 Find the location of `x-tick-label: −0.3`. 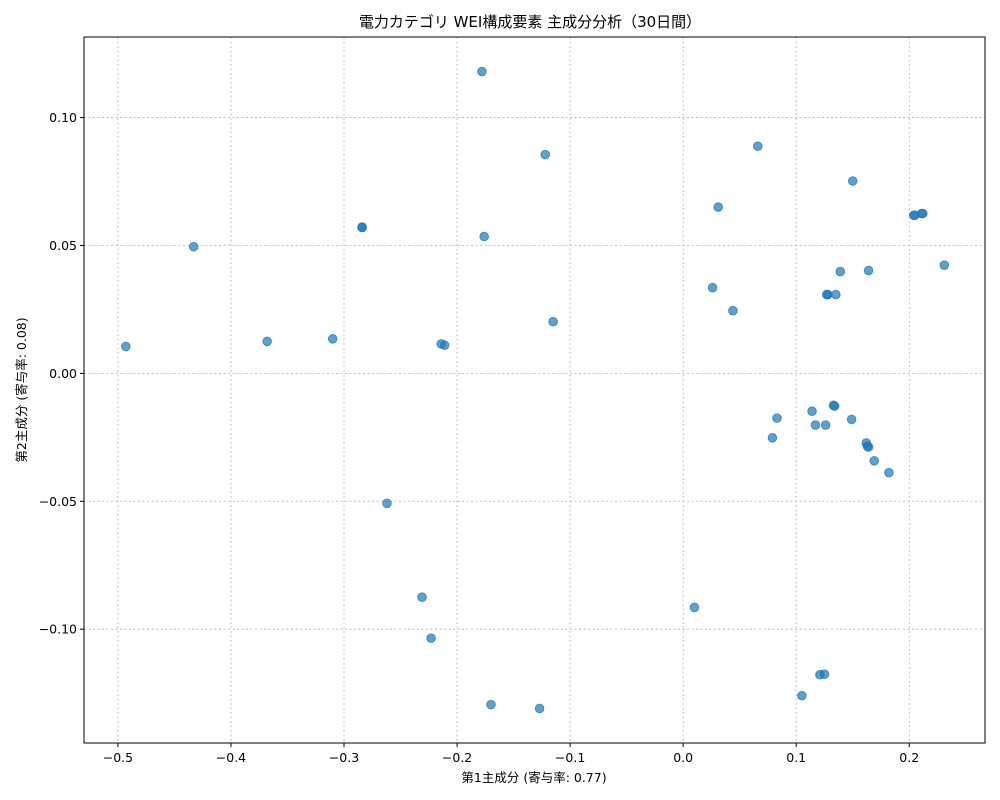

x-tick-label: −0.3 is located at coordinates (344, 757).